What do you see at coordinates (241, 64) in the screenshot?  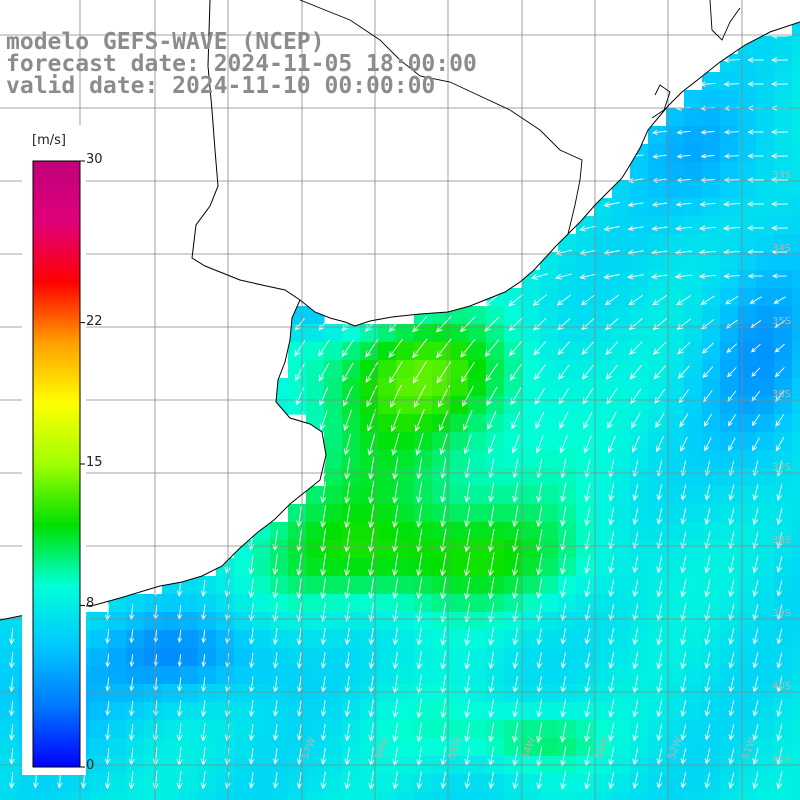 I see `forecast-date: forecast date: 2024-11-05 18:00:00` at bounding box center [241, 64].